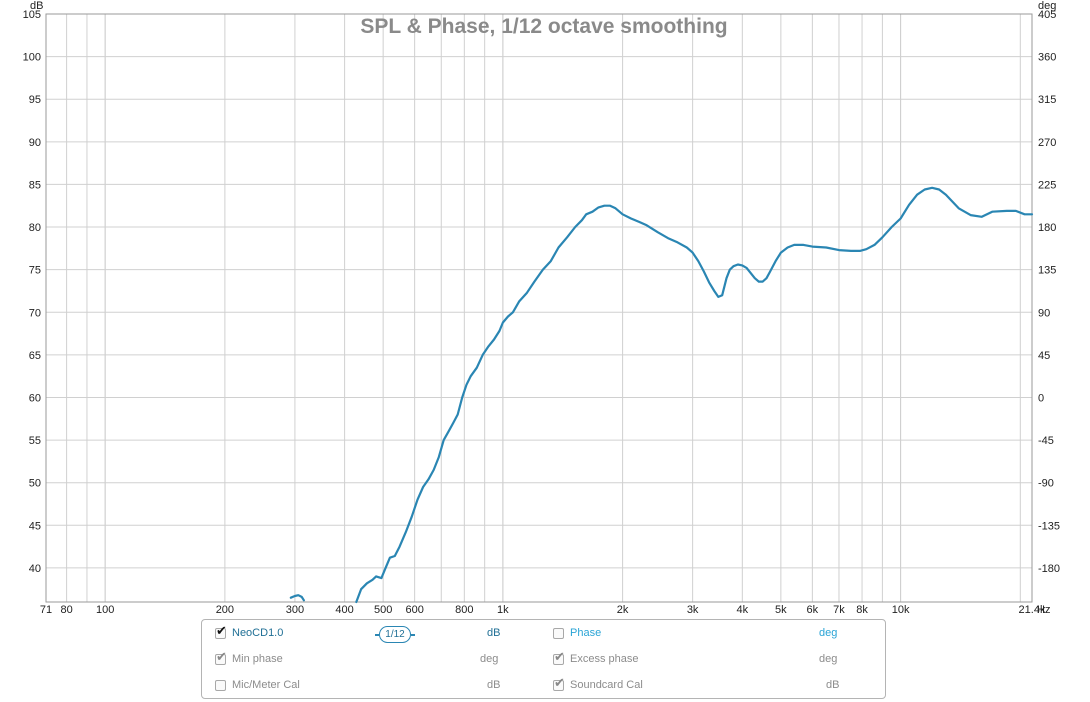 This screenshot has width=1090, height=702. Describe the element at coordinates (35, 569) in the screenshot. I see `y-tick-label: 40` at that location.